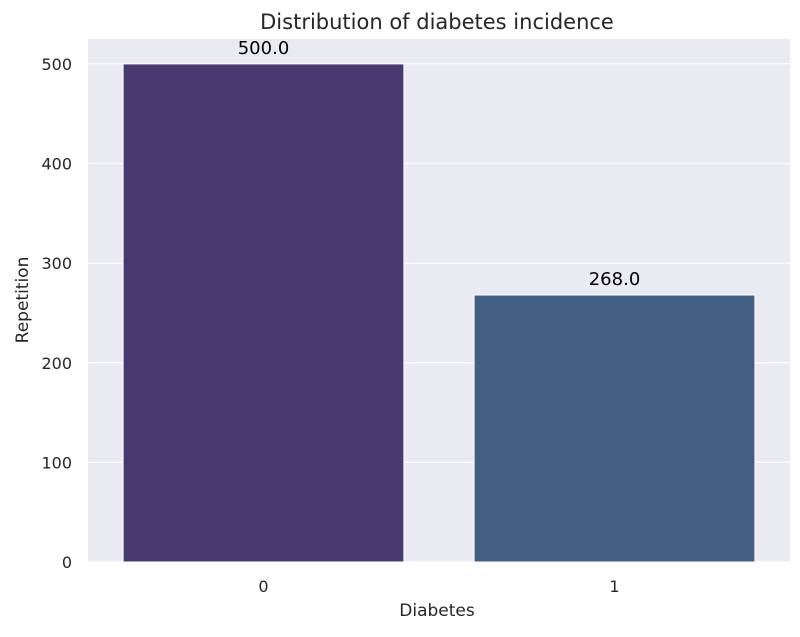 The image size is (800, 637). What do you see at coordinates (56, 313) in the screenshot?
I see `y-tick-labels: 0 100 200 300 400 500` at bounding box center [56, 313].